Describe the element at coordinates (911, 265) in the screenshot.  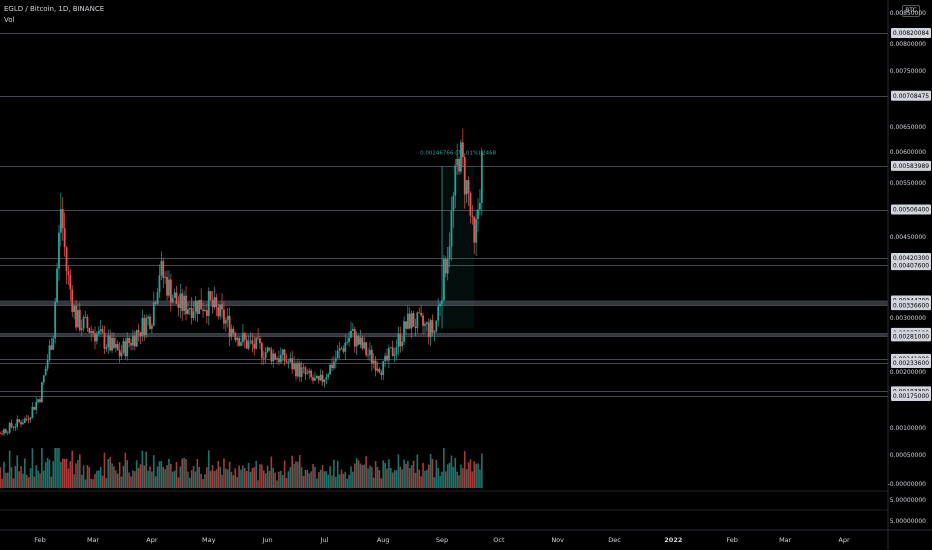
I see `level-price-label: 0.00407600` at that location.